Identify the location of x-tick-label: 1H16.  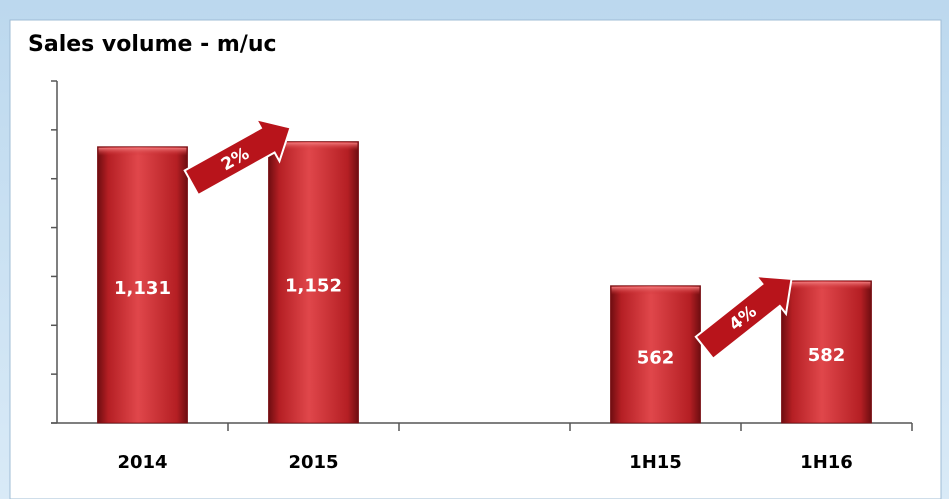
(826, 462).